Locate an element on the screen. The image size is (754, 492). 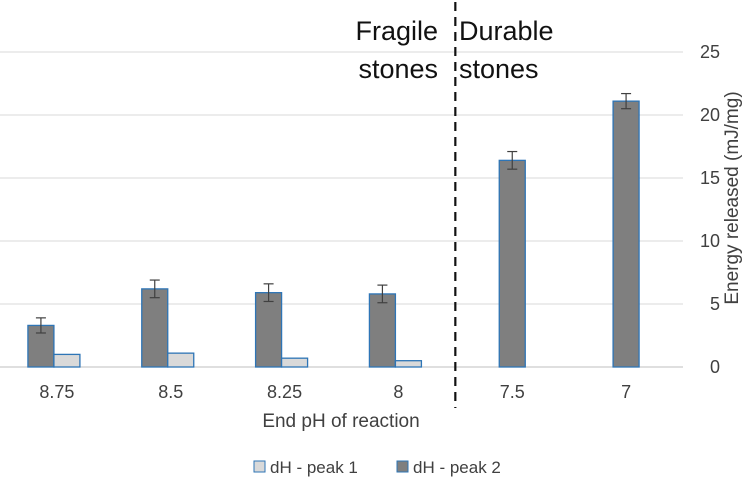
fragile-label-line1: Fragile is located at coordinates (396, 31).